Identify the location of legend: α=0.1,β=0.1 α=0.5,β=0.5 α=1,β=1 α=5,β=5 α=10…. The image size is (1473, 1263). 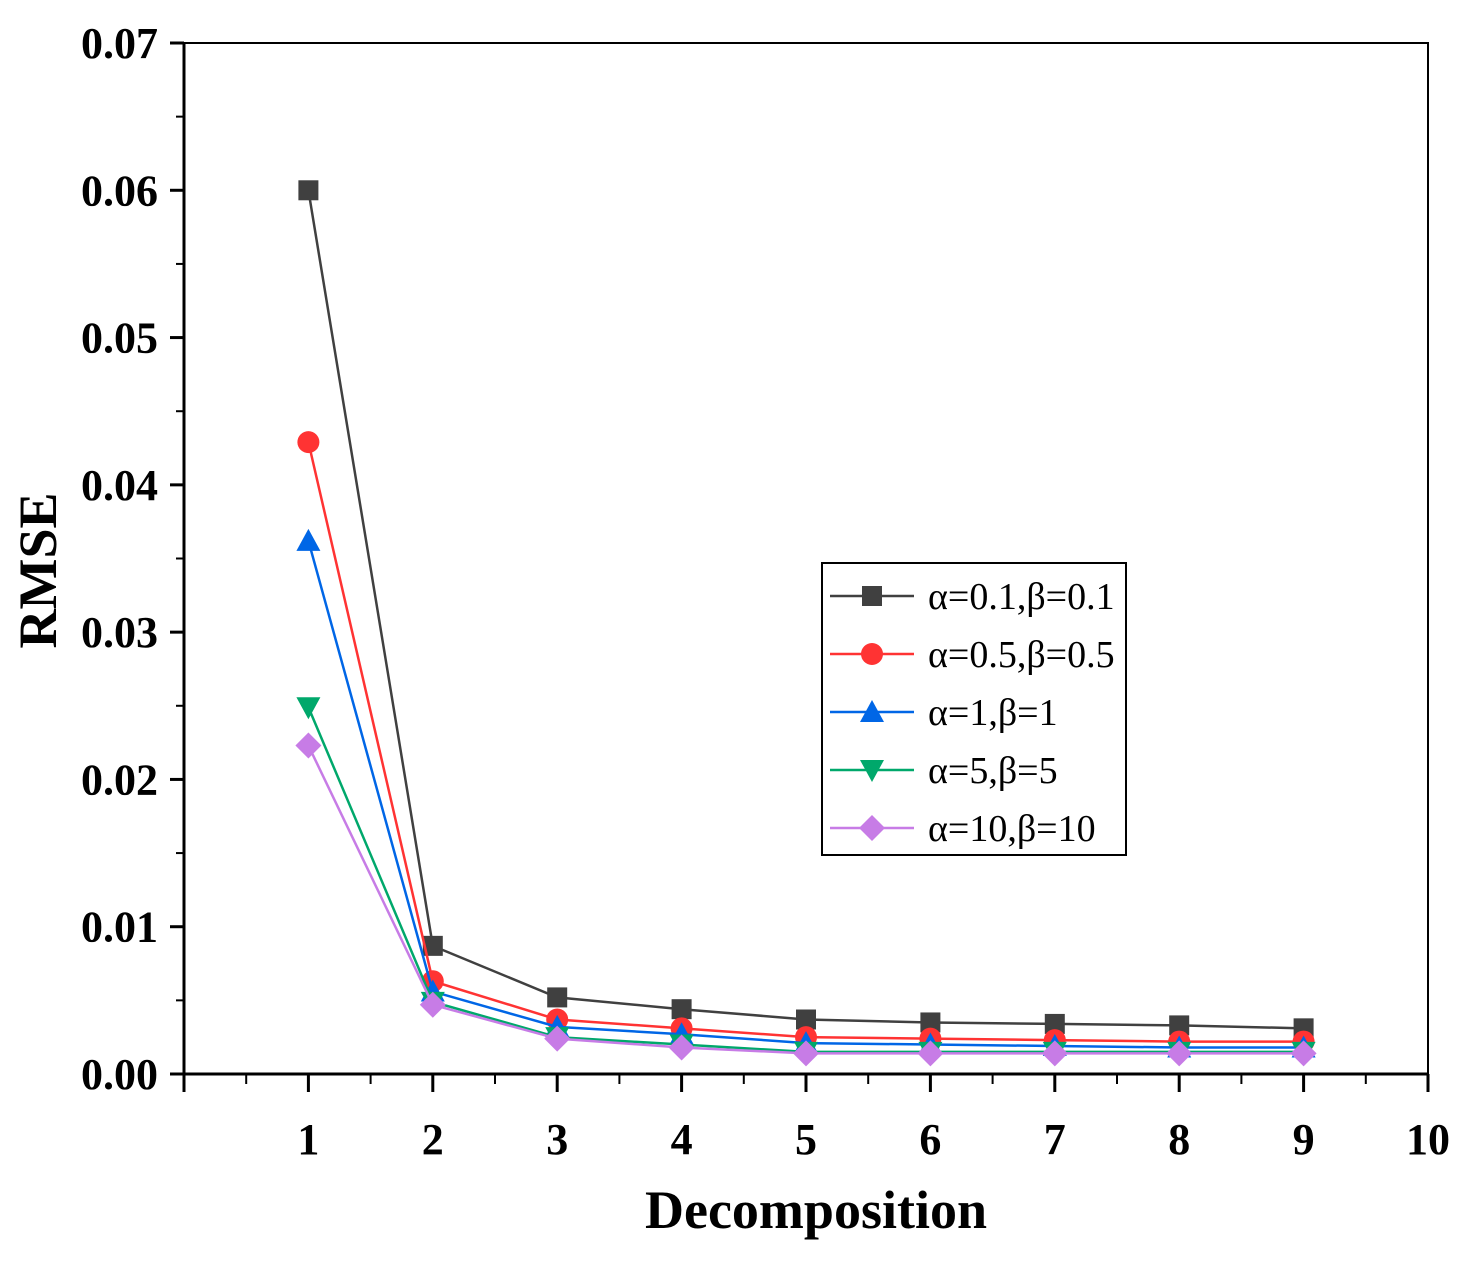
(974, 709).